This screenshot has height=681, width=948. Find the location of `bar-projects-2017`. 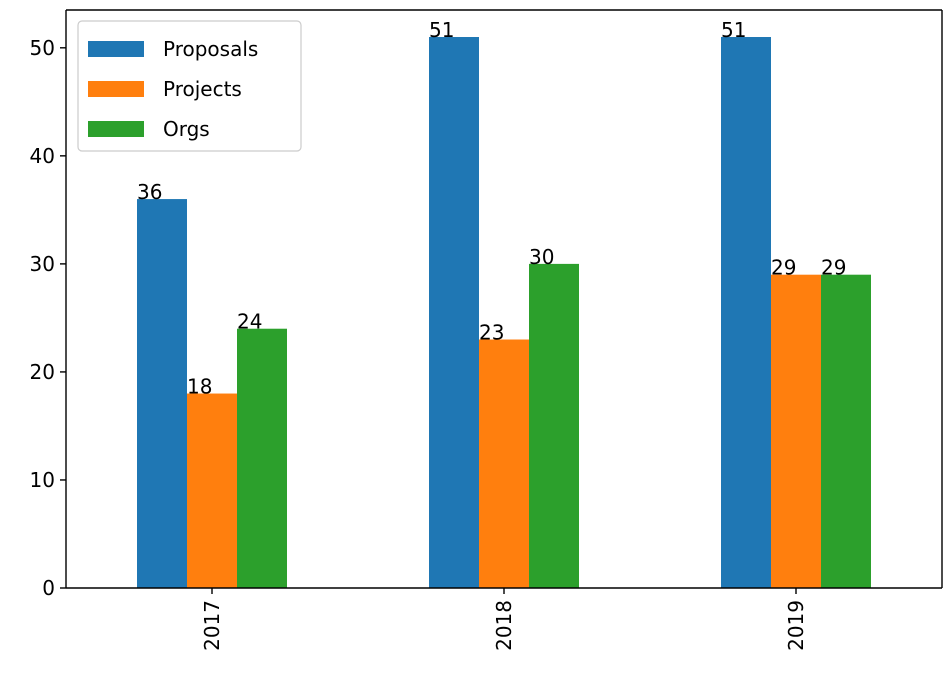

bar-projects-2017 is located at coordinates (212, 490).